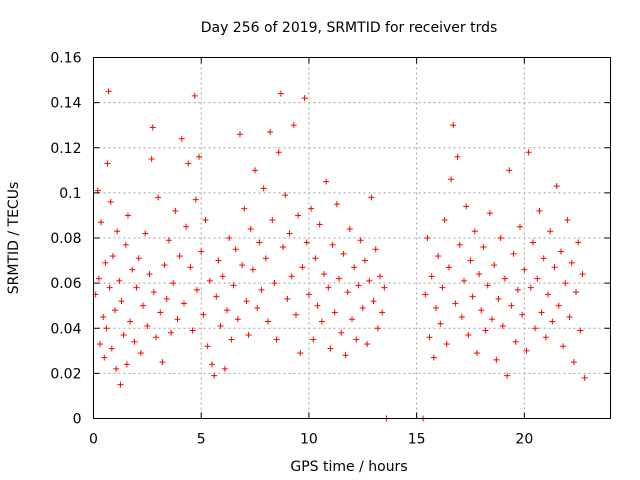 The width and height of the screenshot is (640, 480). What do you see at coordinates (309, 440) in the screenshot?
I see `x-tick-label: 10` at bounding box center [309, 440].